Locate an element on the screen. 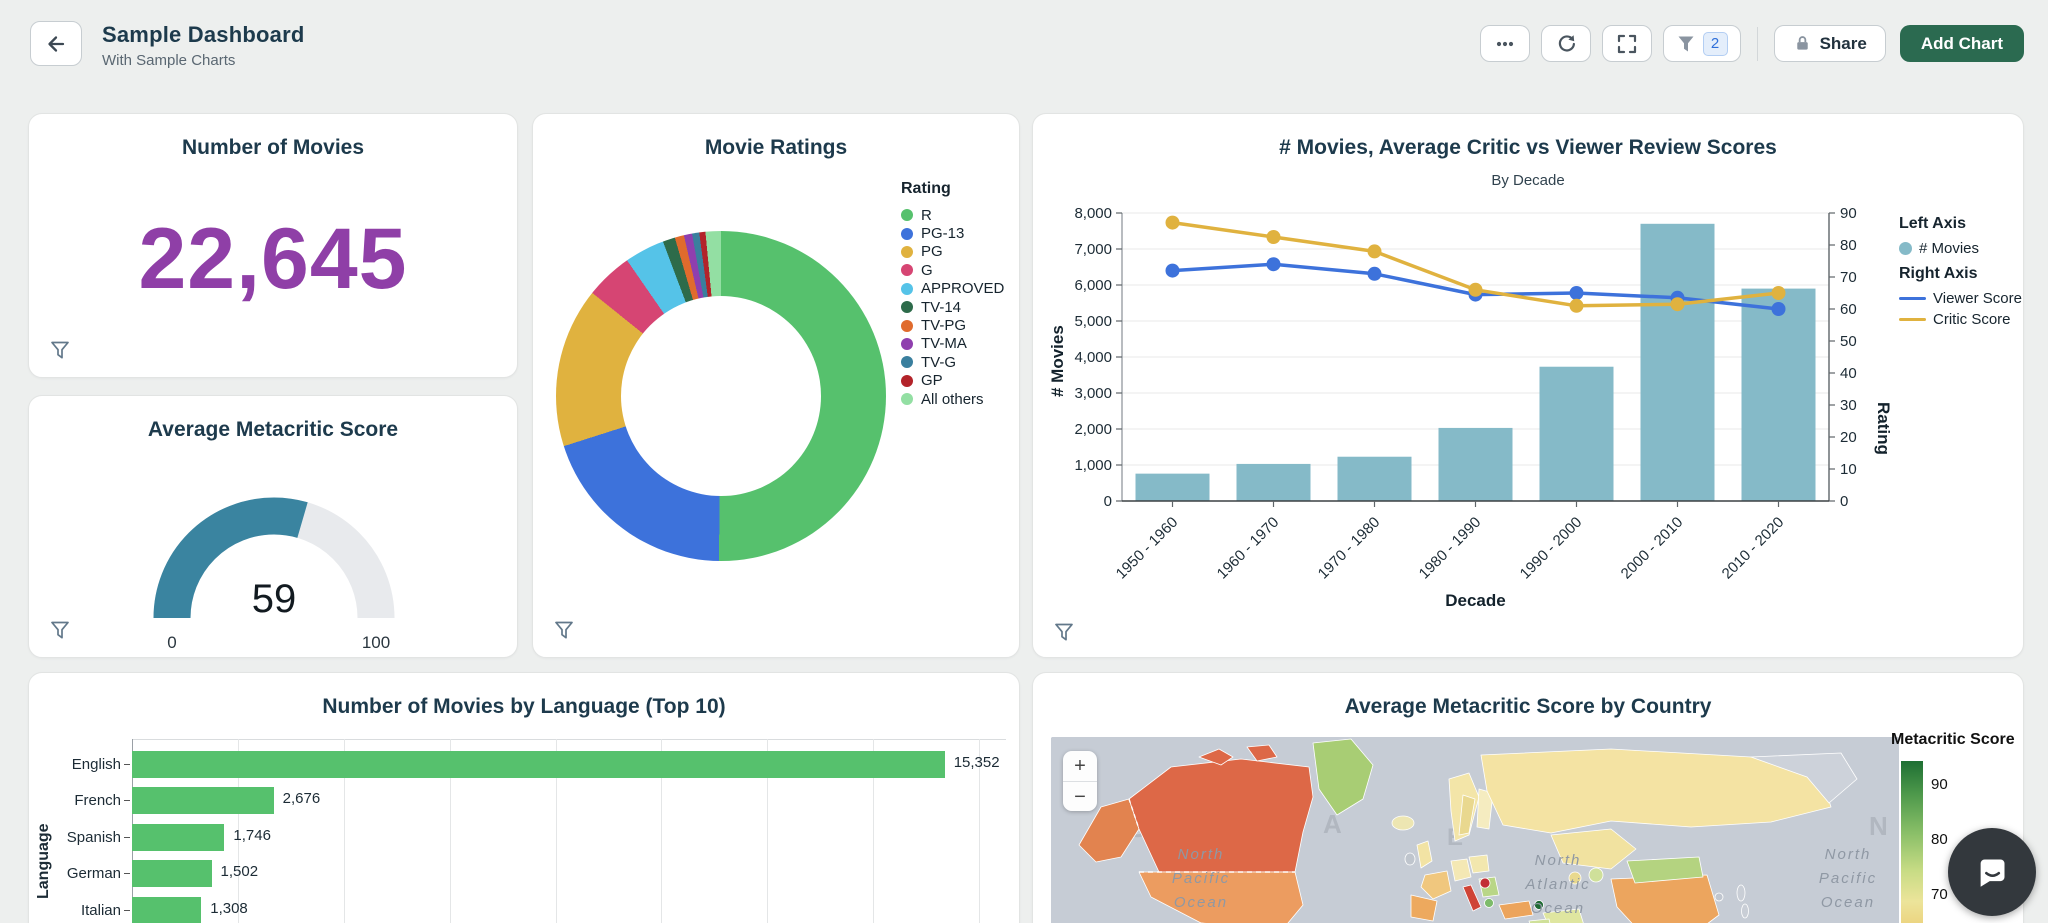 The width and height of the screenshot is (2048, 923). svg-text: 1970 - 1980 is located at coordinates (1349, 548).